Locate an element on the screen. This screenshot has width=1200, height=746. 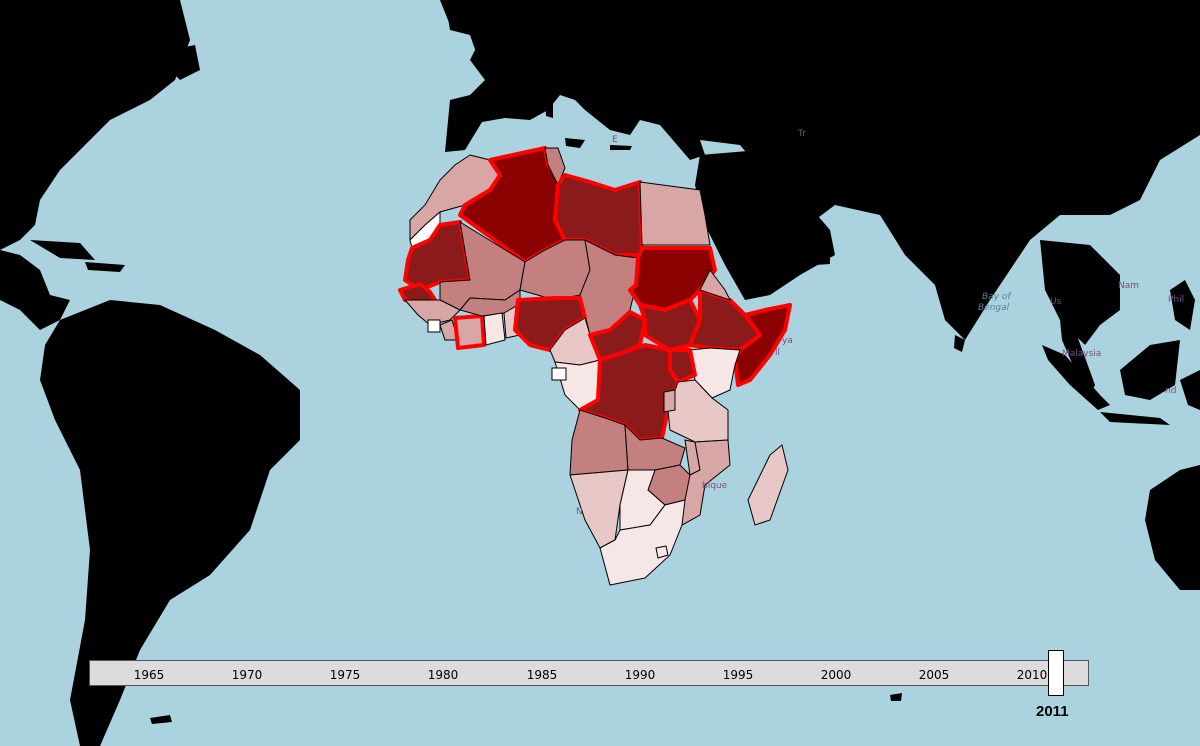
label-bay-of-bengal-line2: Bengal is located at coordinates (994, 308).